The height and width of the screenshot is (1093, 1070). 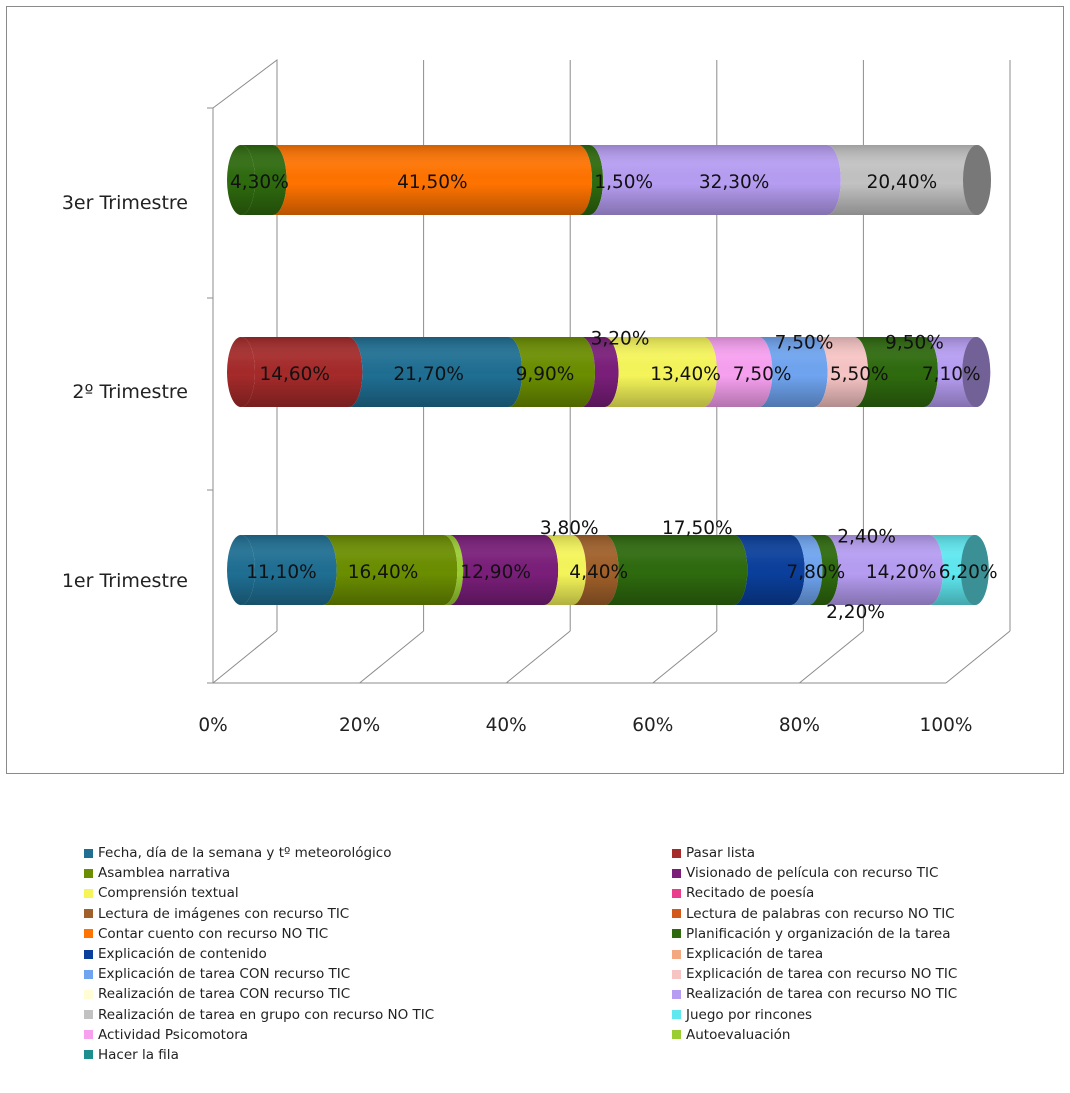 I want to click on legend-label: Contar cuento con recurso NO TIC, so click(x=213, y=933).